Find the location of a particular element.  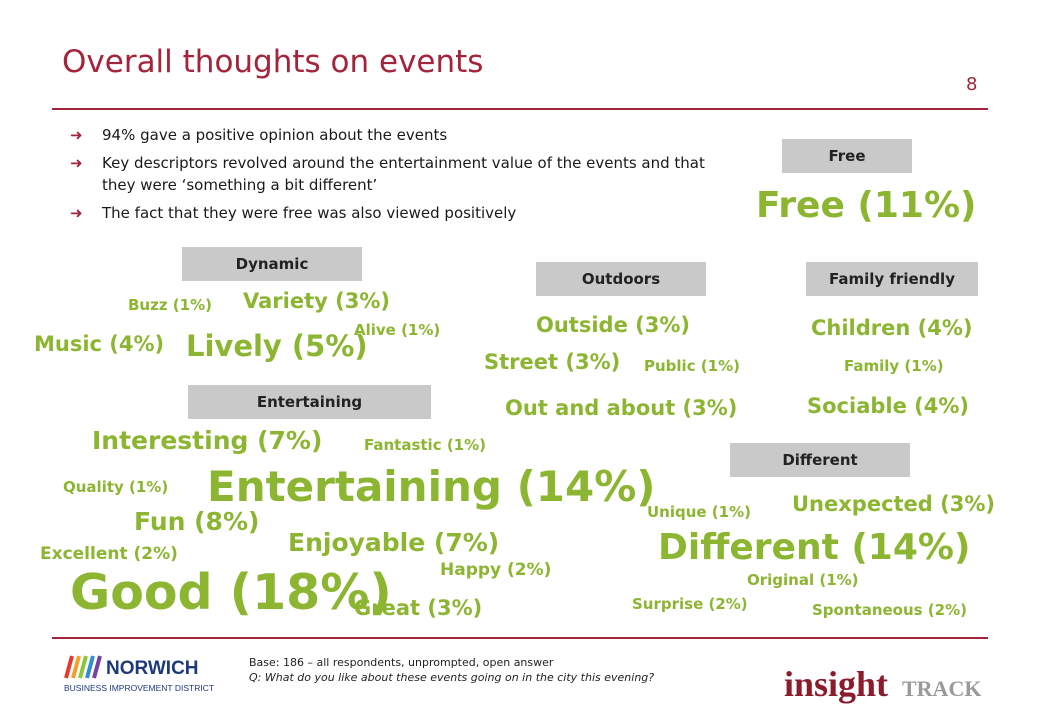

word-different: Different (14%) is located at coordinates (814, 547).